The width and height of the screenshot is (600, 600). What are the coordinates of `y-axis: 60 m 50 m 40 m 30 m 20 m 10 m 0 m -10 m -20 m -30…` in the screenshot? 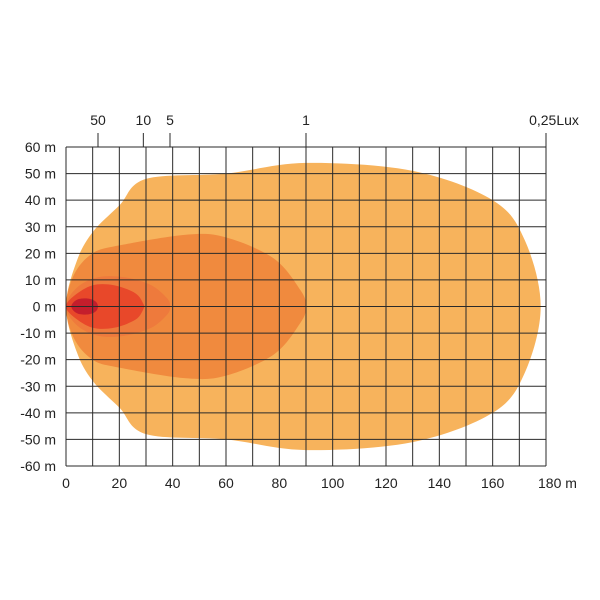 It's located at (38, 306).